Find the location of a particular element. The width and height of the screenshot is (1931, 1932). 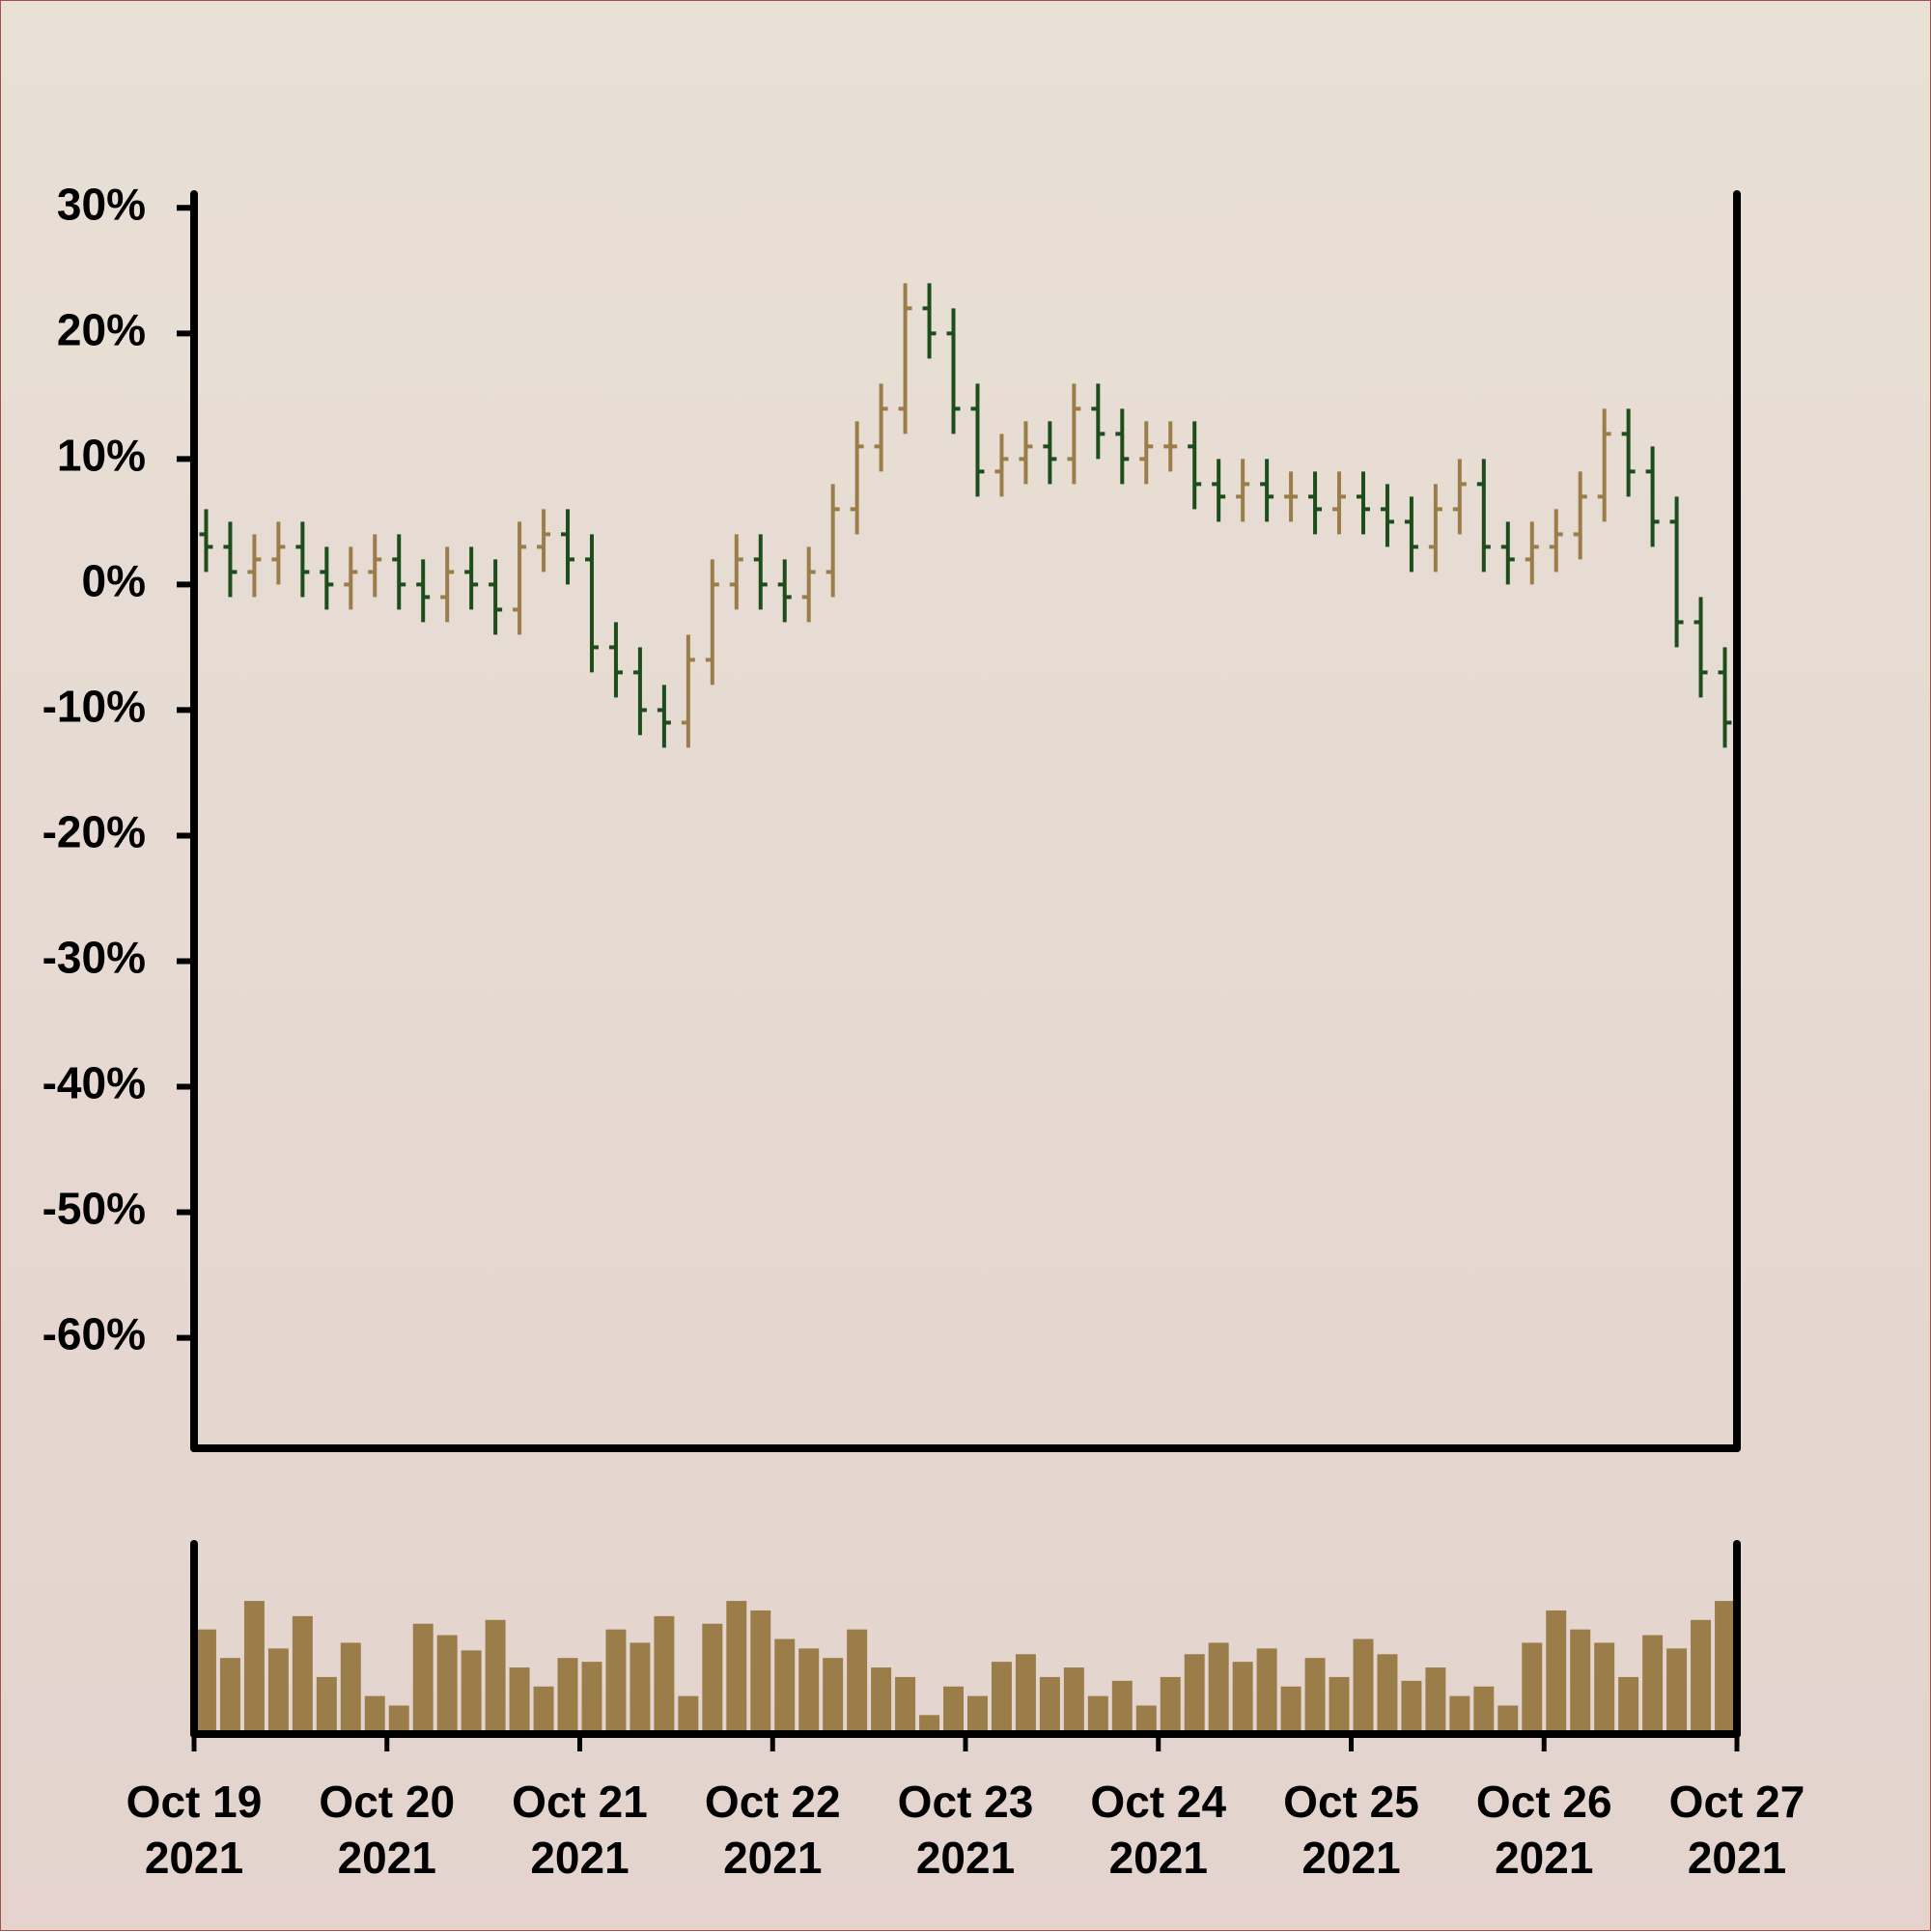

x-tick-label: Oct 20 2021 is located at coordinates (387, 1830).